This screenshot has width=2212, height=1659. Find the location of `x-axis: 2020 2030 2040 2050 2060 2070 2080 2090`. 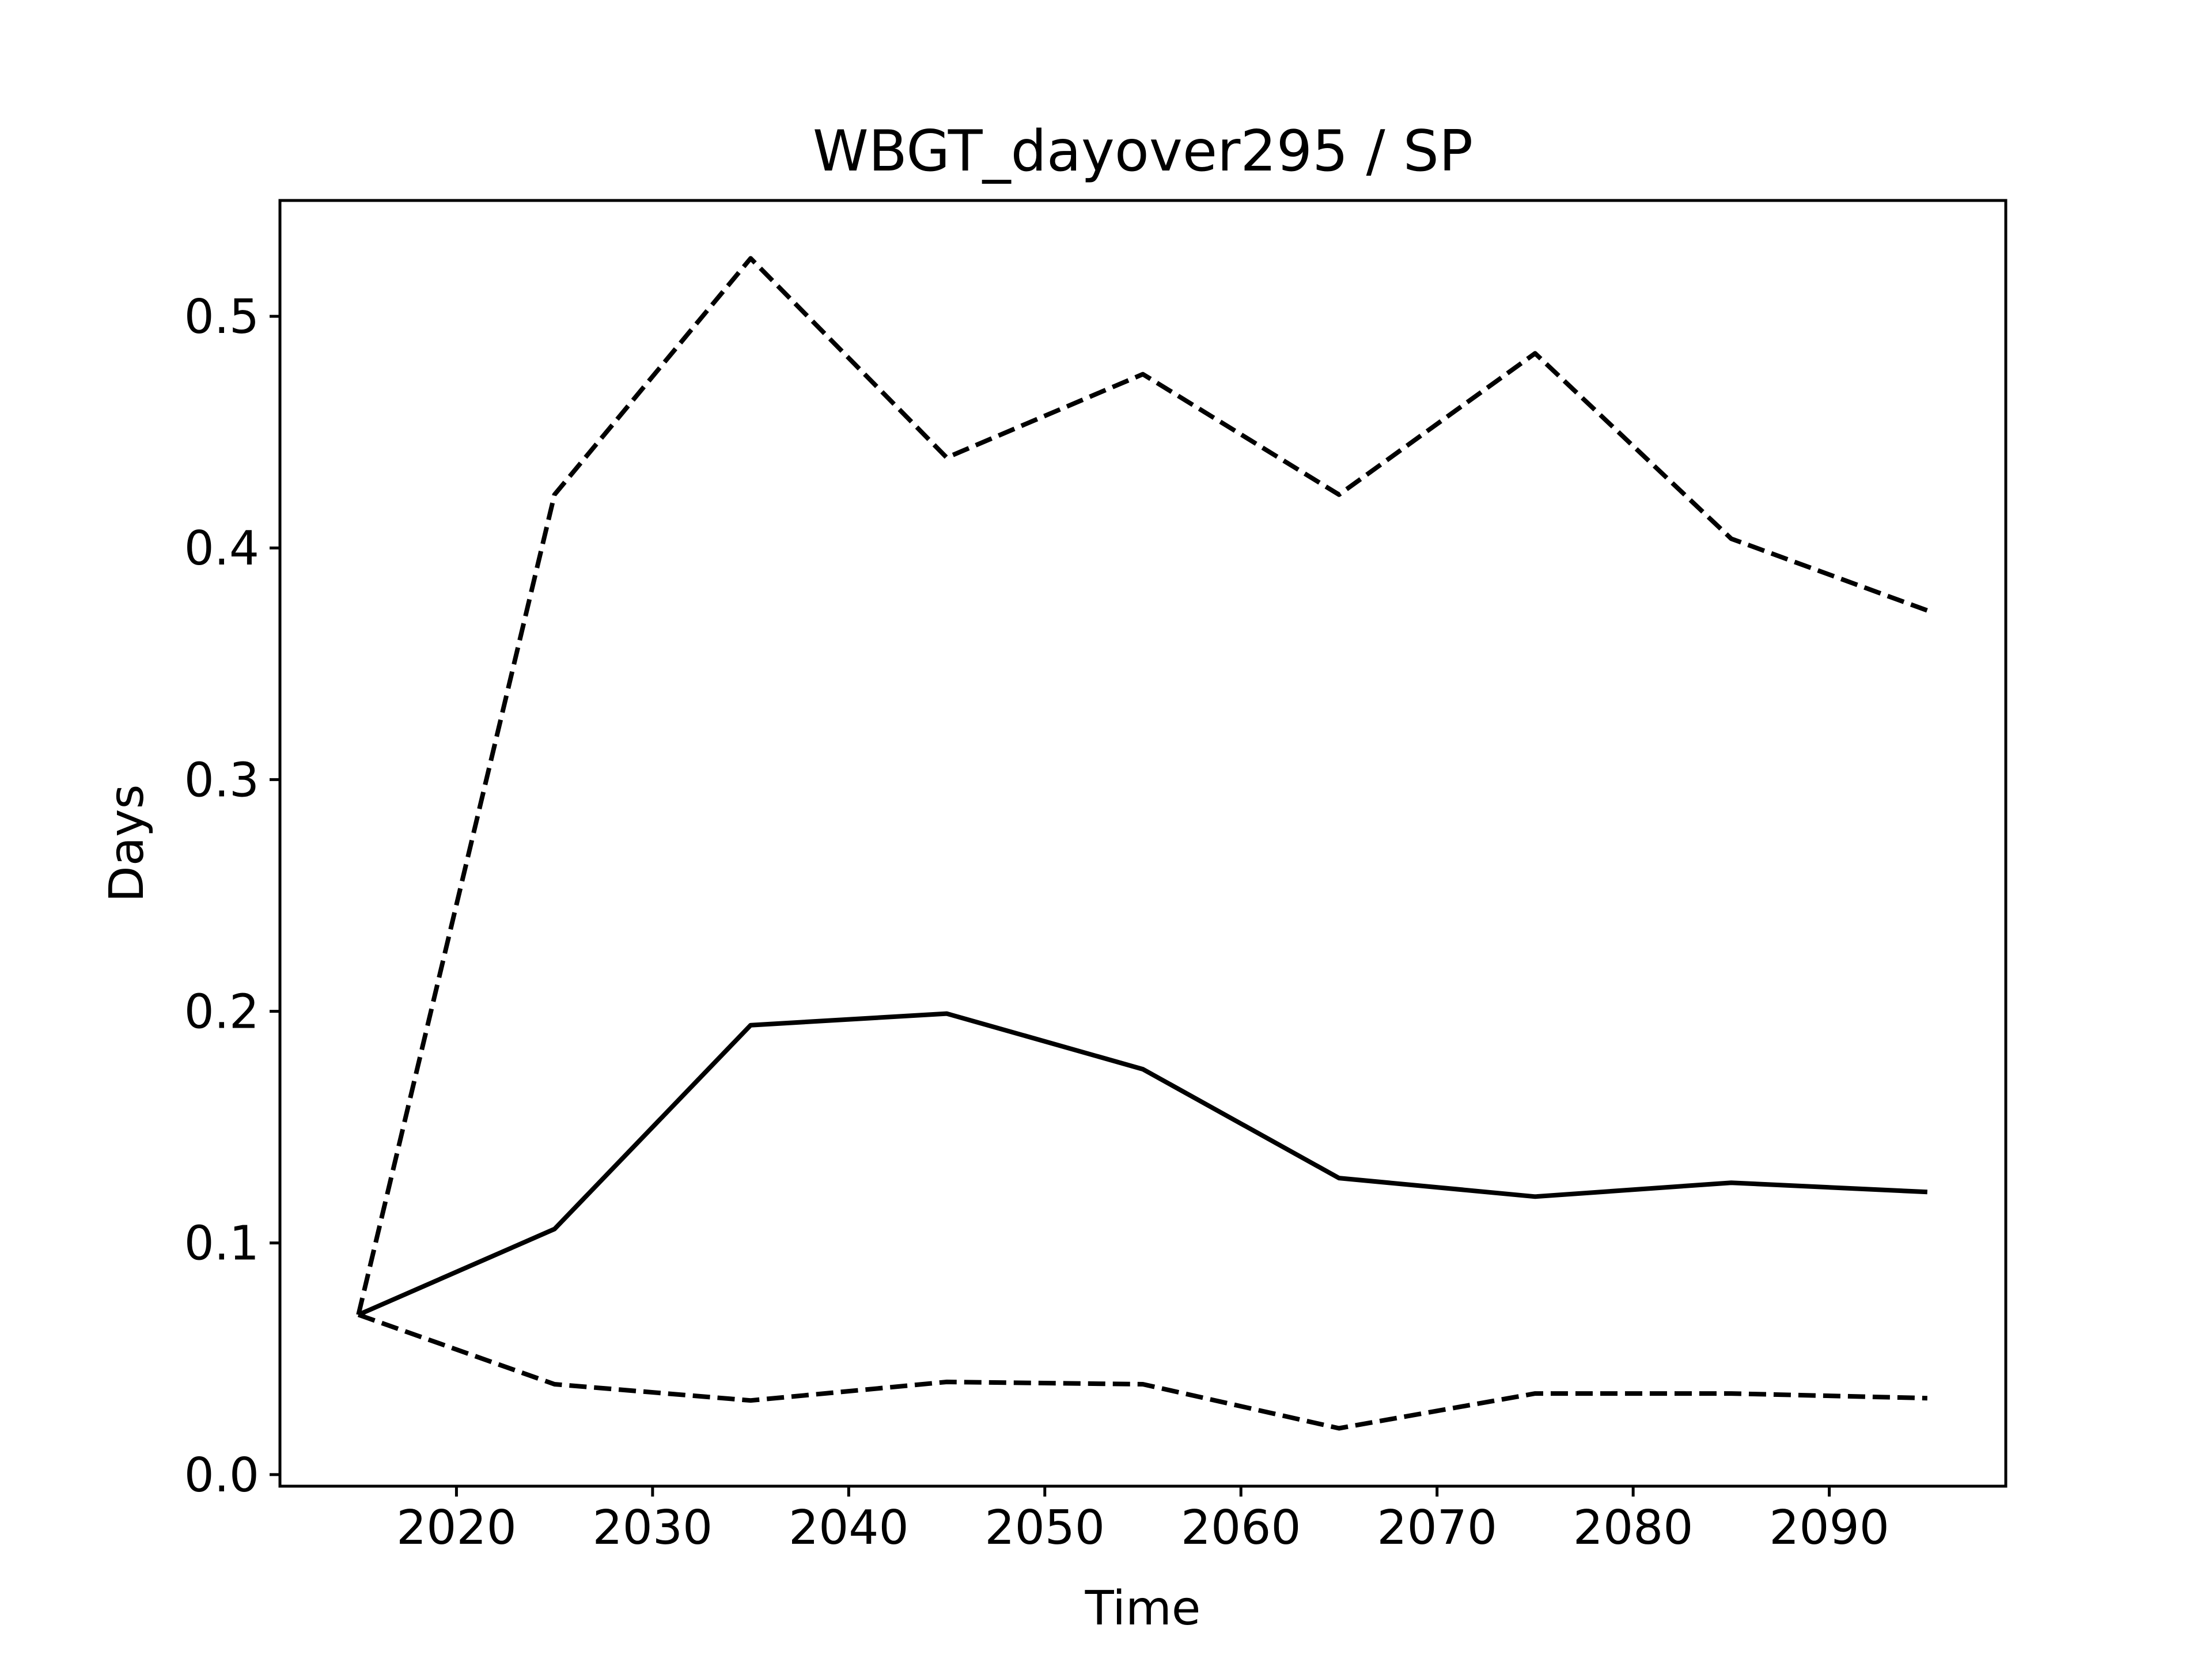

x-axis: 2020 2030 2040 2050 2060 2070 2080 2090 is located at coordinates (1142, 1520).